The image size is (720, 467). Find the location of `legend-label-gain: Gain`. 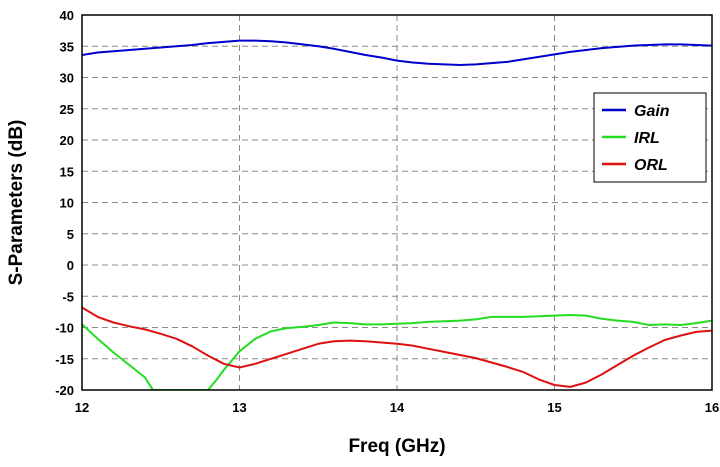

legend-label-gain: Gain is located at coordinates (652, 111).